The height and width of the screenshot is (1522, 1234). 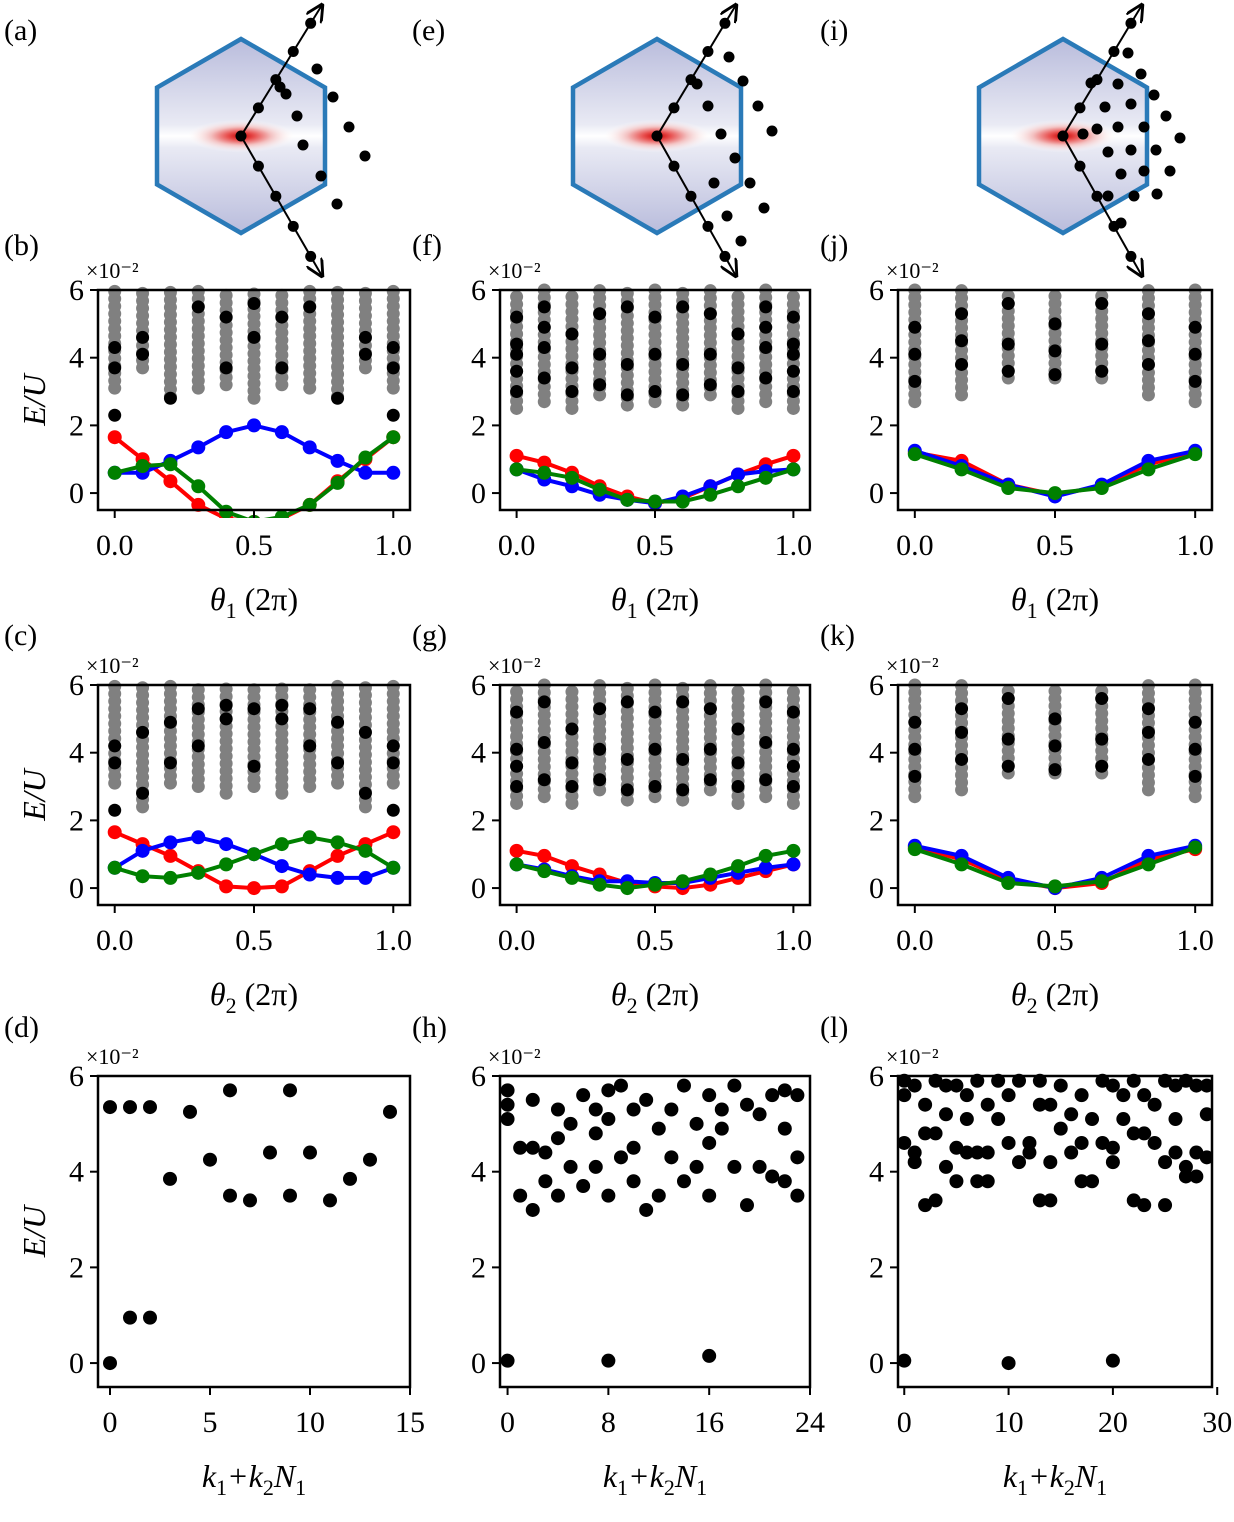 I want to click on x-tick-label: 0.0, so click(x=517, y=940).